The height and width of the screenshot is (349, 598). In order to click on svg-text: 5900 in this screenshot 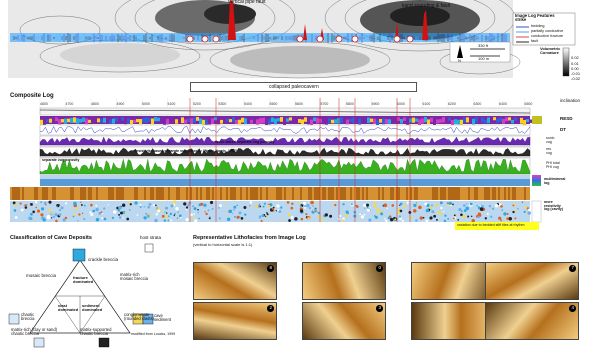, I will do `click(376, 104)`.